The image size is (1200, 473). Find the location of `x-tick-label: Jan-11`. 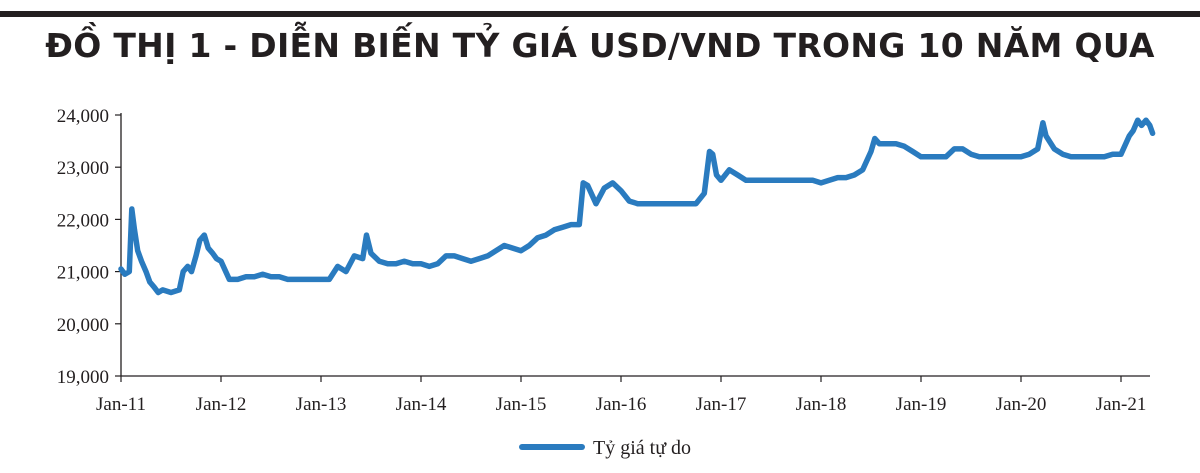

x-tick-label: Jan-11 is located at coordinates (121, 404).